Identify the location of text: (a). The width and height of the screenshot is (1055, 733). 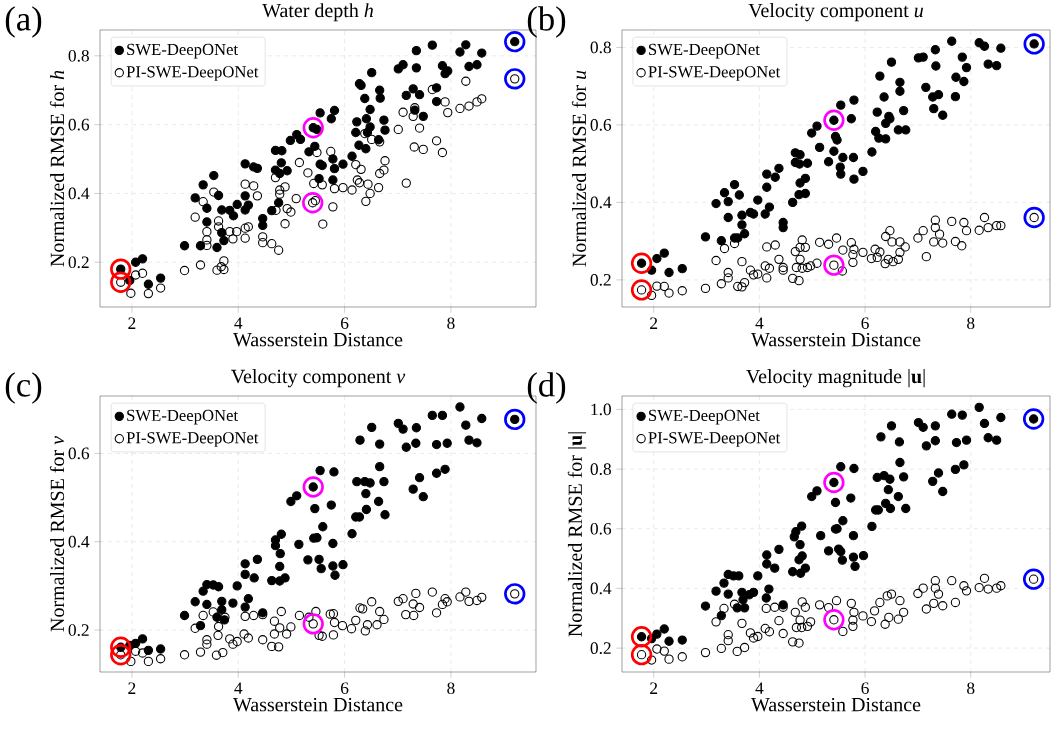
(23, 22).